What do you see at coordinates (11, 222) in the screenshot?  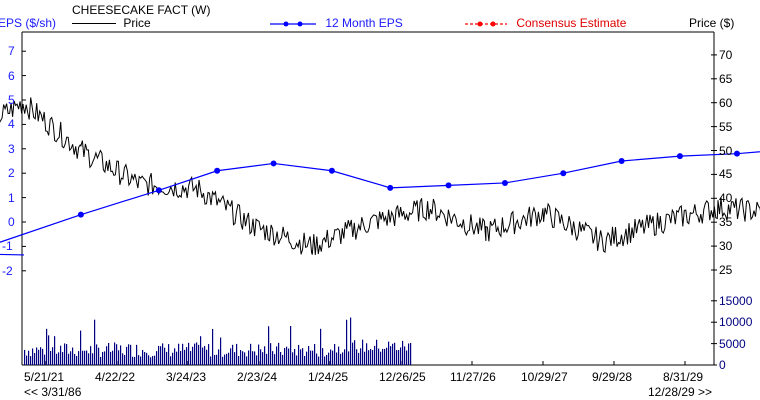 I see `eps-tick-label: 0` at bounding box center [11, 222].